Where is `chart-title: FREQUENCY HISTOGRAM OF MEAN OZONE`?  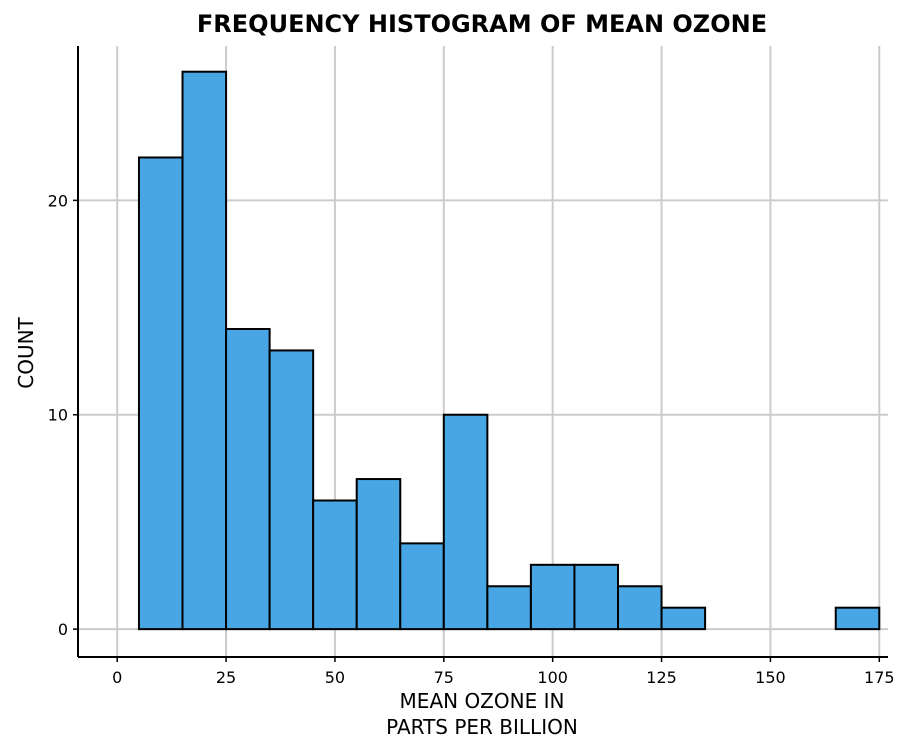
chart-title: FREQUENCY HISTOGRAM OF MEAN OZONE is located at coordinates (482, 24).